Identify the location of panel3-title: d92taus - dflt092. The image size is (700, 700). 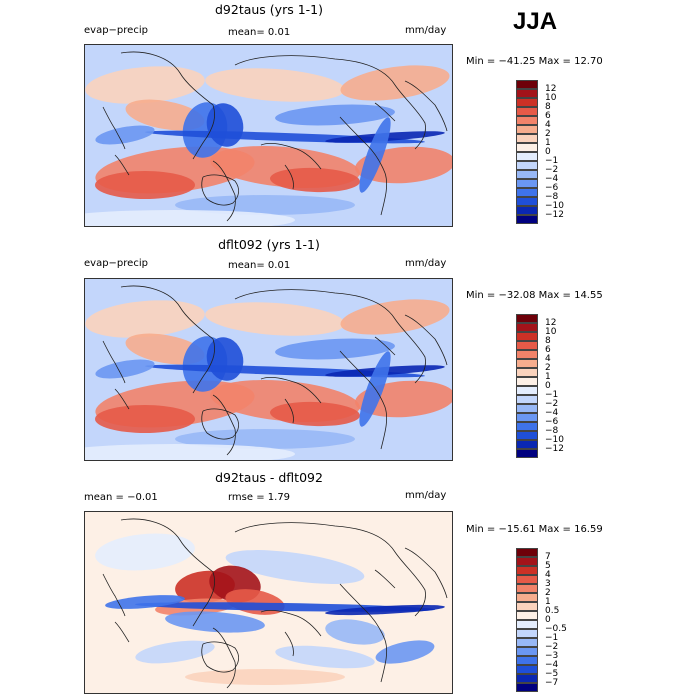
(269, 477).